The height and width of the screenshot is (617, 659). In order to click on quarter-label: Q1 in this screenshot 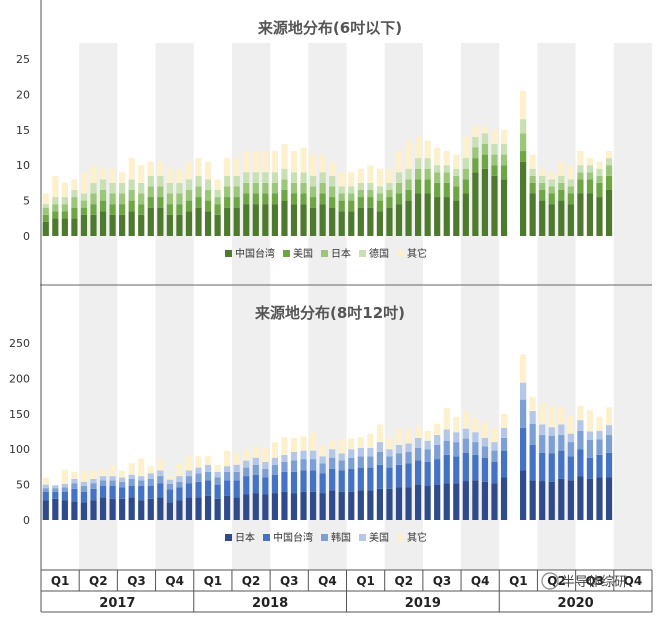, I will do `click(365, 581)`.